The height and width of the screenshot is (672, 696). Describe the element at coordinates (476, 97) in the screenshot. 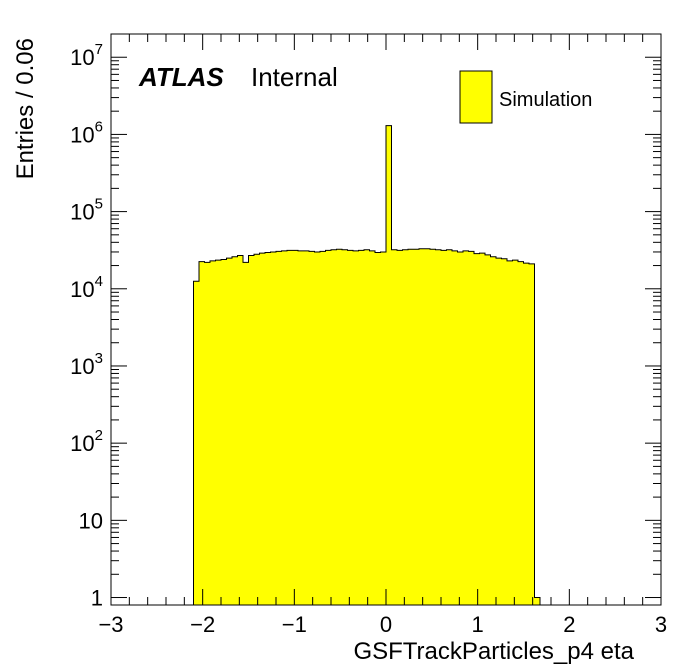

I see `legend-swatch-simulation` at that location.